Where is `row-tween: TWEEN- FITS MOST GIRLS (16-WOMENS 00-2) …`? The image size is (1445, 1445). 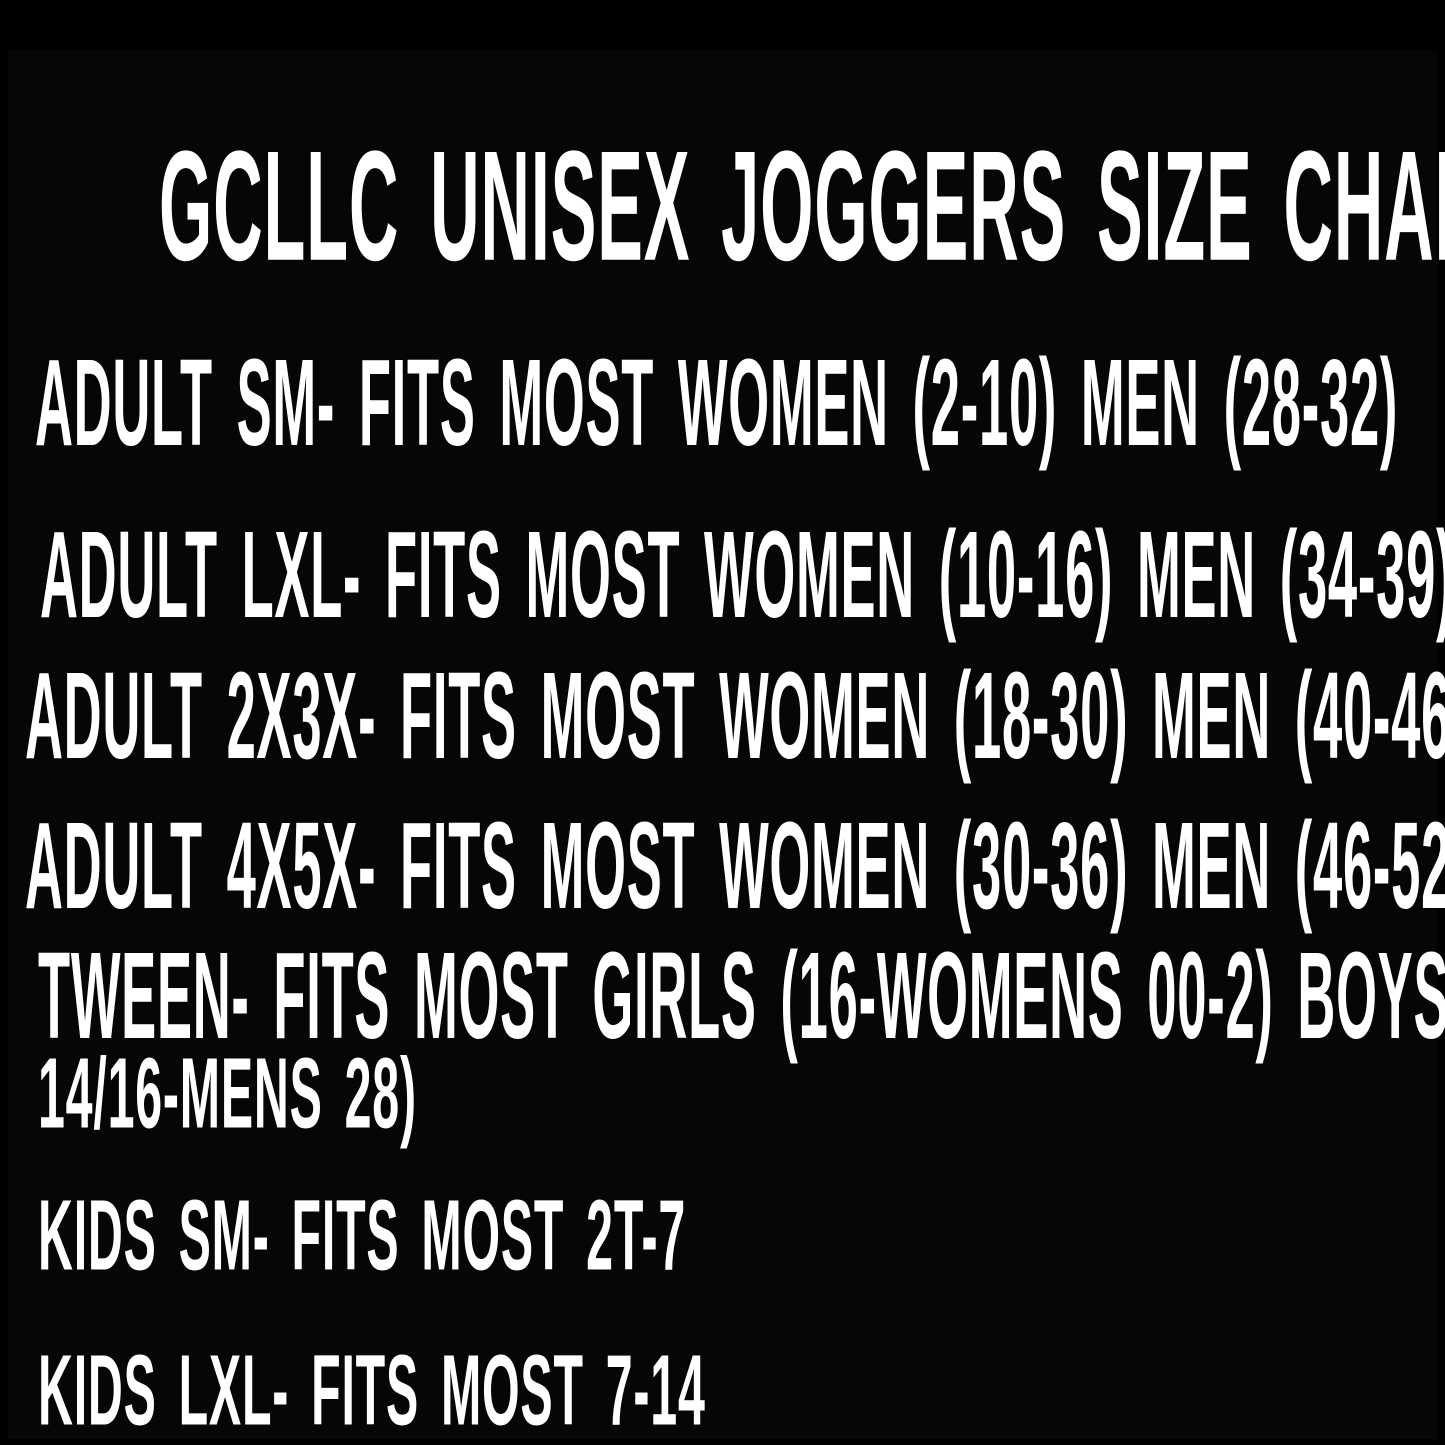 row-tween: TWEEN- FITS MOST GIRLS (16-WOMENS 00-2) … is located at coordinates (741, 997).